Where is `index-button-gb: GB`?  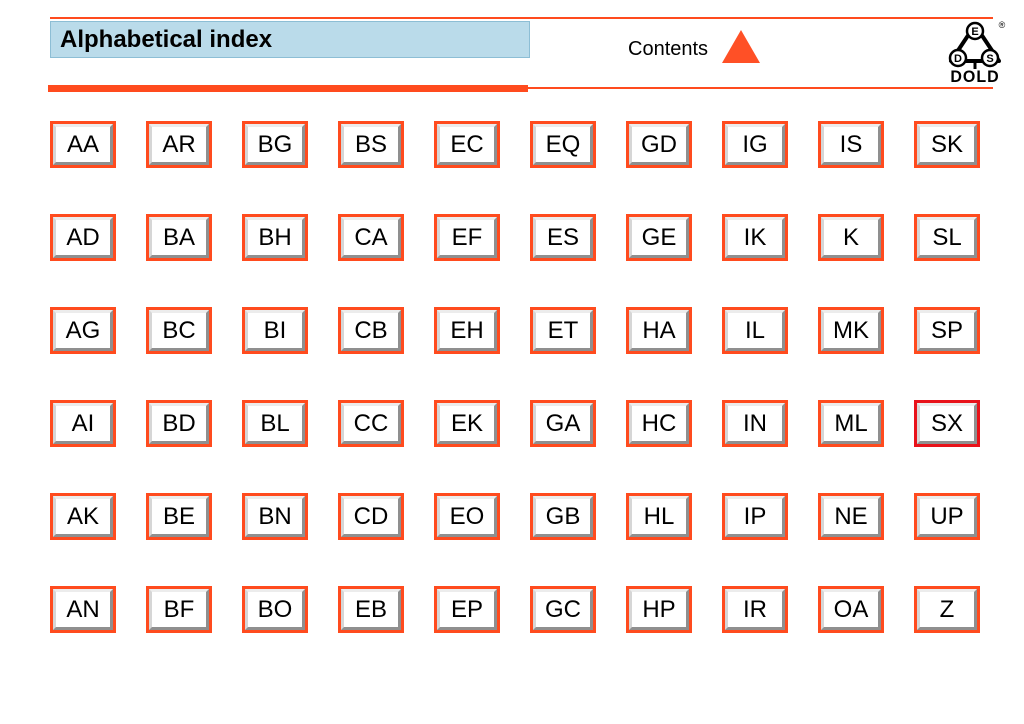 index-button-gb: GB is located at coordinates (563, 516).